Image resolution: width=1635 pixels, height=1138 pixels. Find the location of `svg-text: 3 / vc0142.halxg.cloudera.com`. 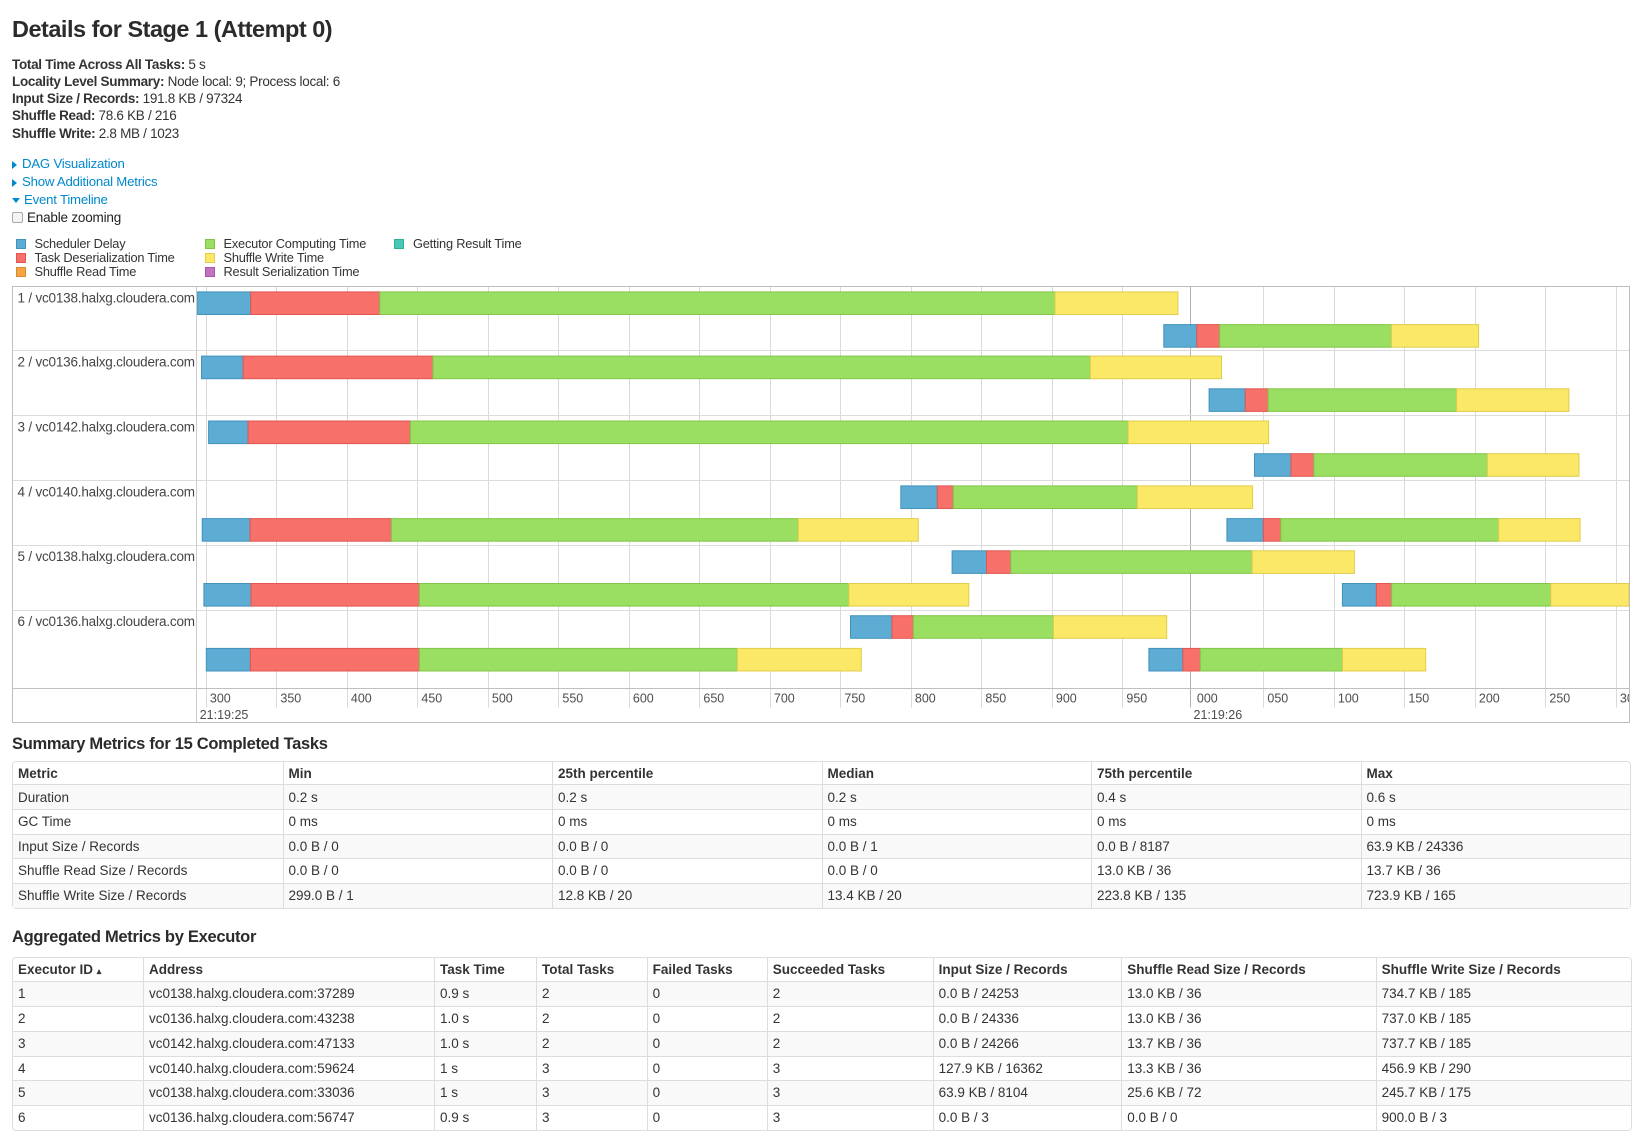

svg-text: 3 / vc0142.halxg.cloudera.com is located at coordinates (106, 426).